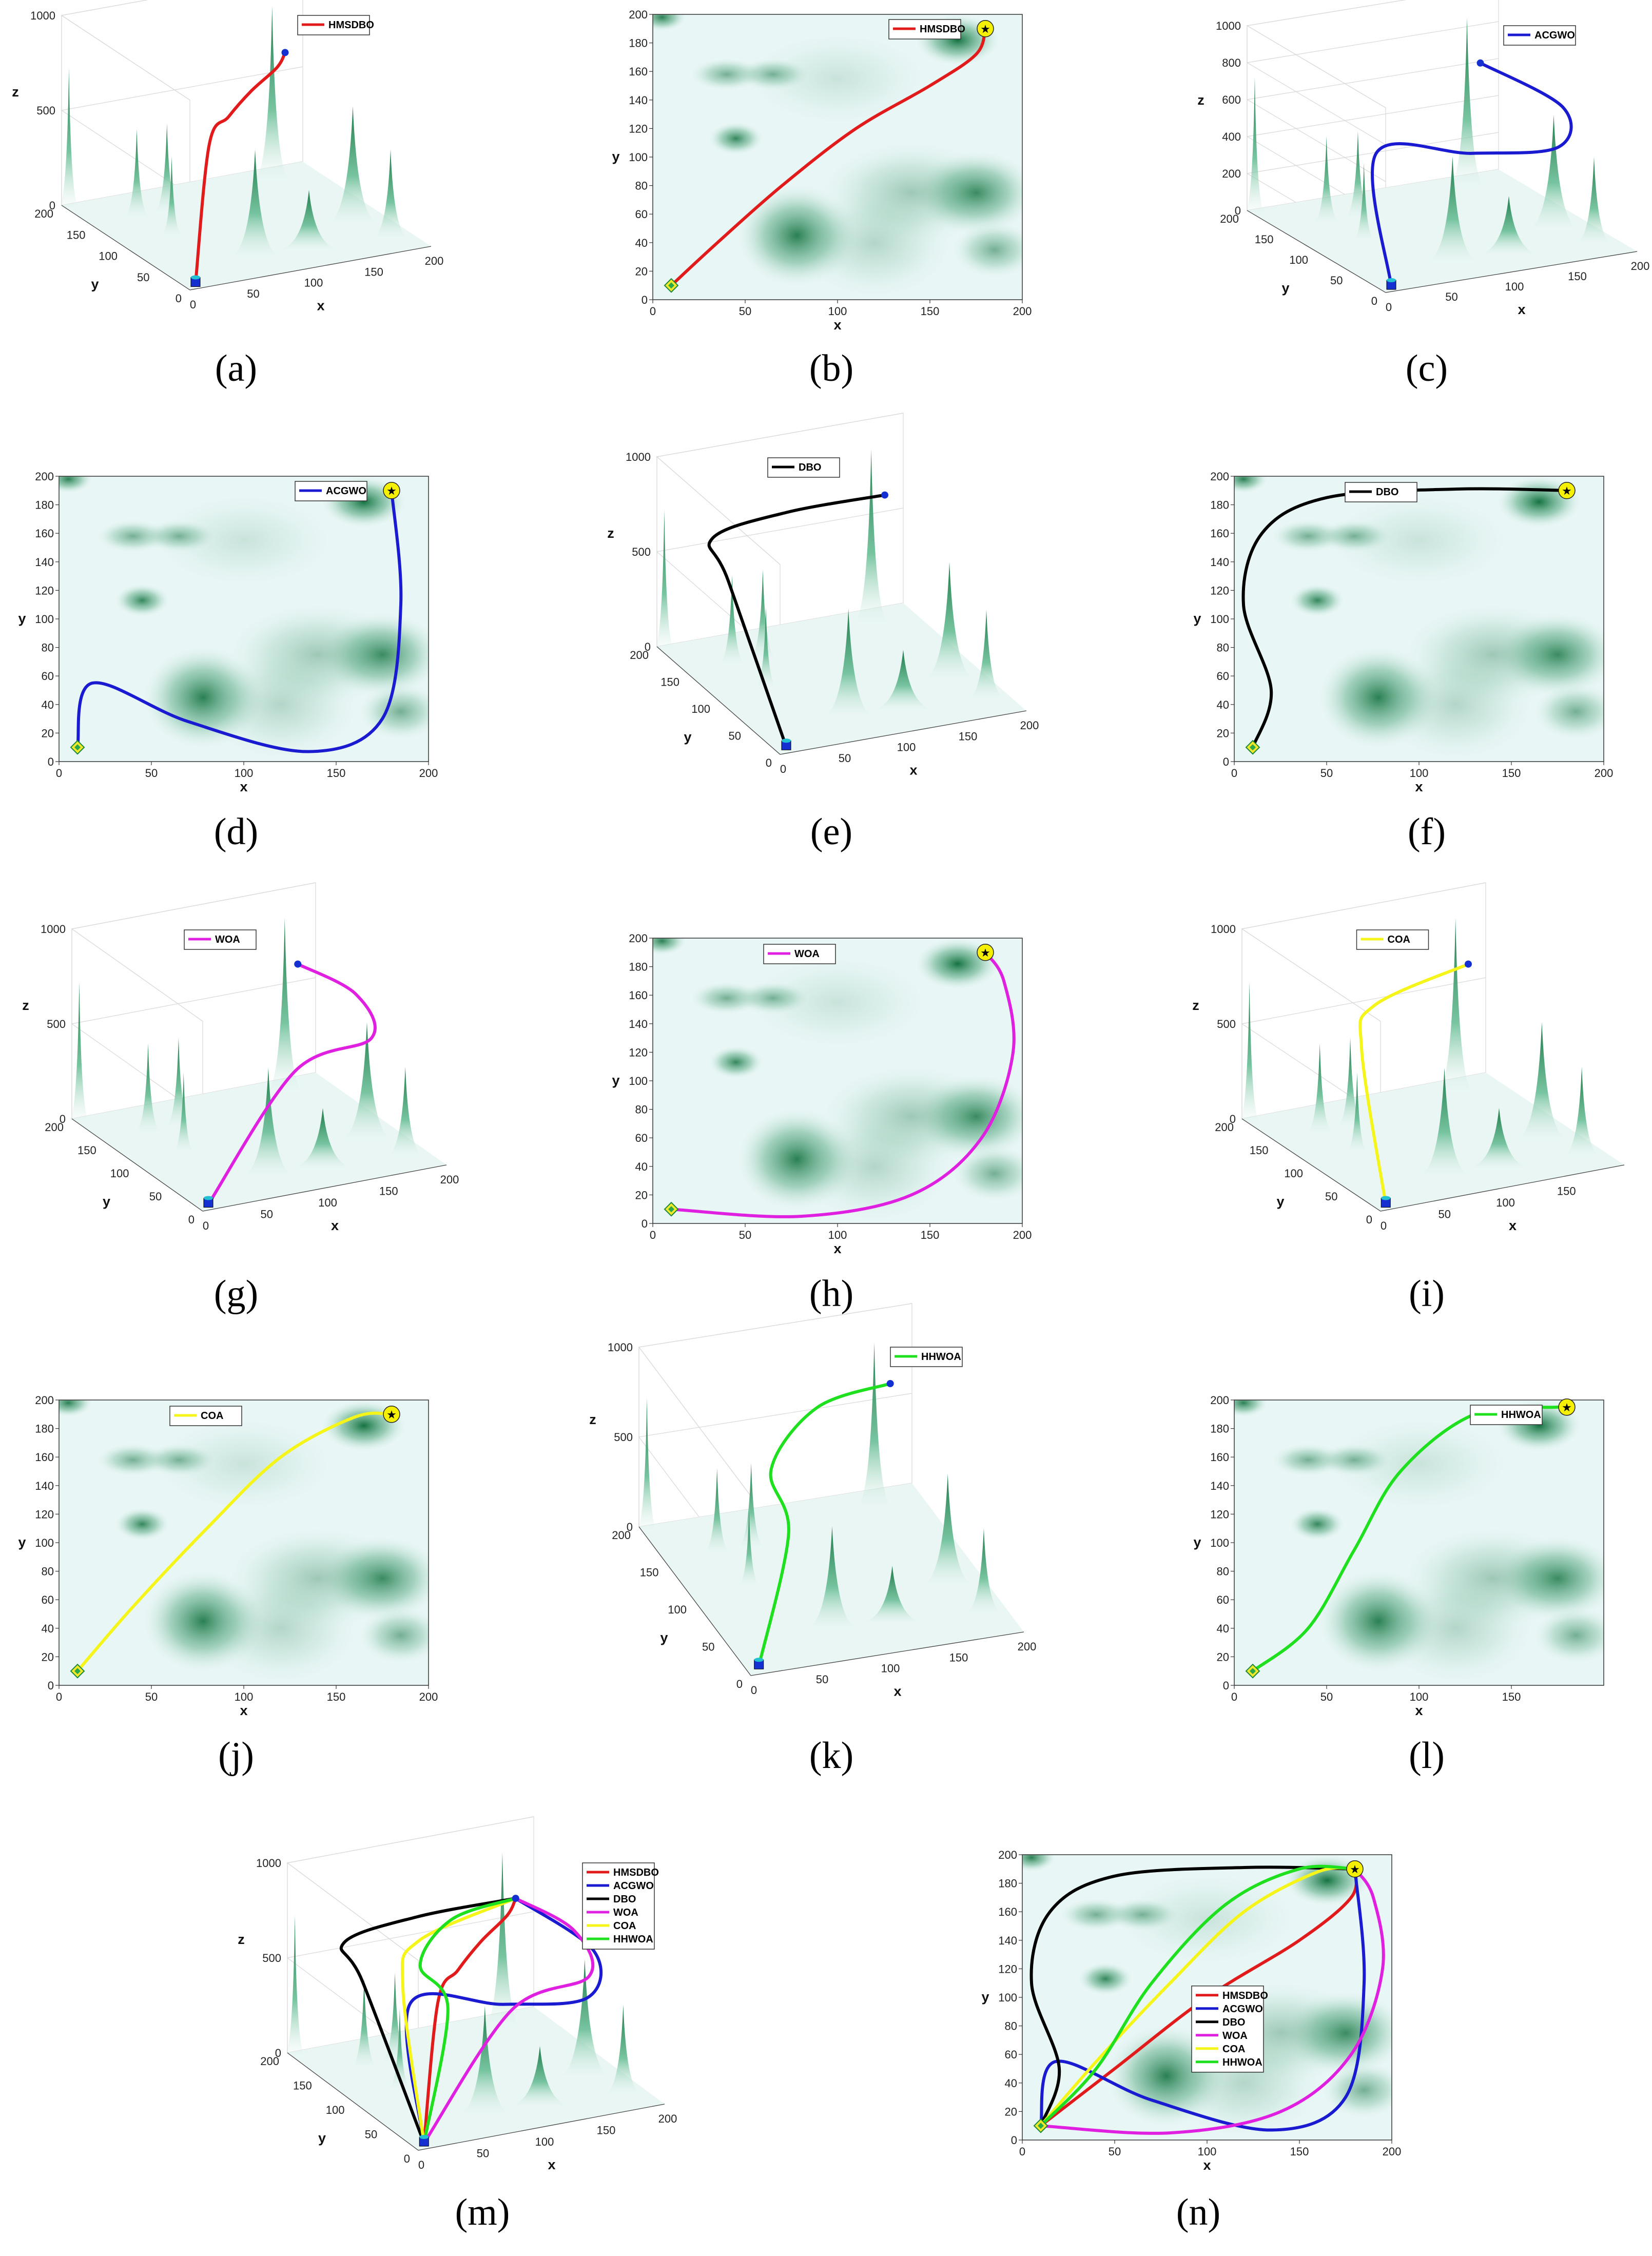 This screenshot has height=2256, width=1652. Describe the element at coordinates (1231, 100) in the screenshot. I see `z-tick-label: 600` at that location.